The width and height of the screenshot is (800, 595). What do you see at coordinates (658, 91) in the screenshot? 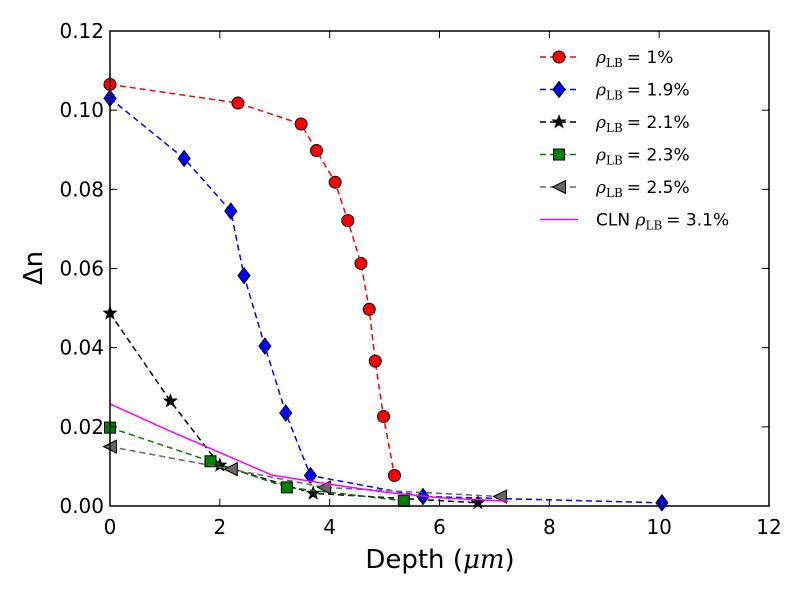
I see `legend-value: = 1.9%` at bounding box center [658, 91].